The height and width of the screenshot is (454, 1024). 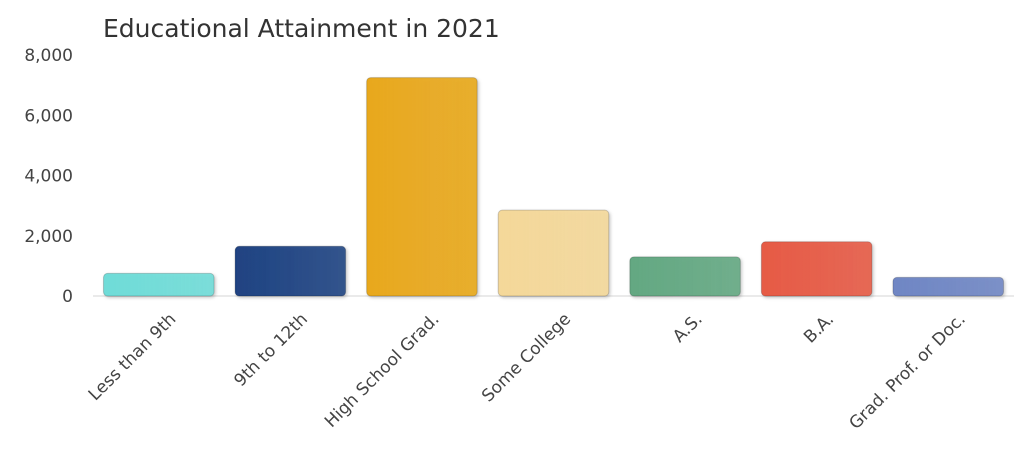 What do you see at coordinates (301, 28) in the screenshot?
I see `chart-title: Educational Attainment in 2021` at bounding box center [301, 28].